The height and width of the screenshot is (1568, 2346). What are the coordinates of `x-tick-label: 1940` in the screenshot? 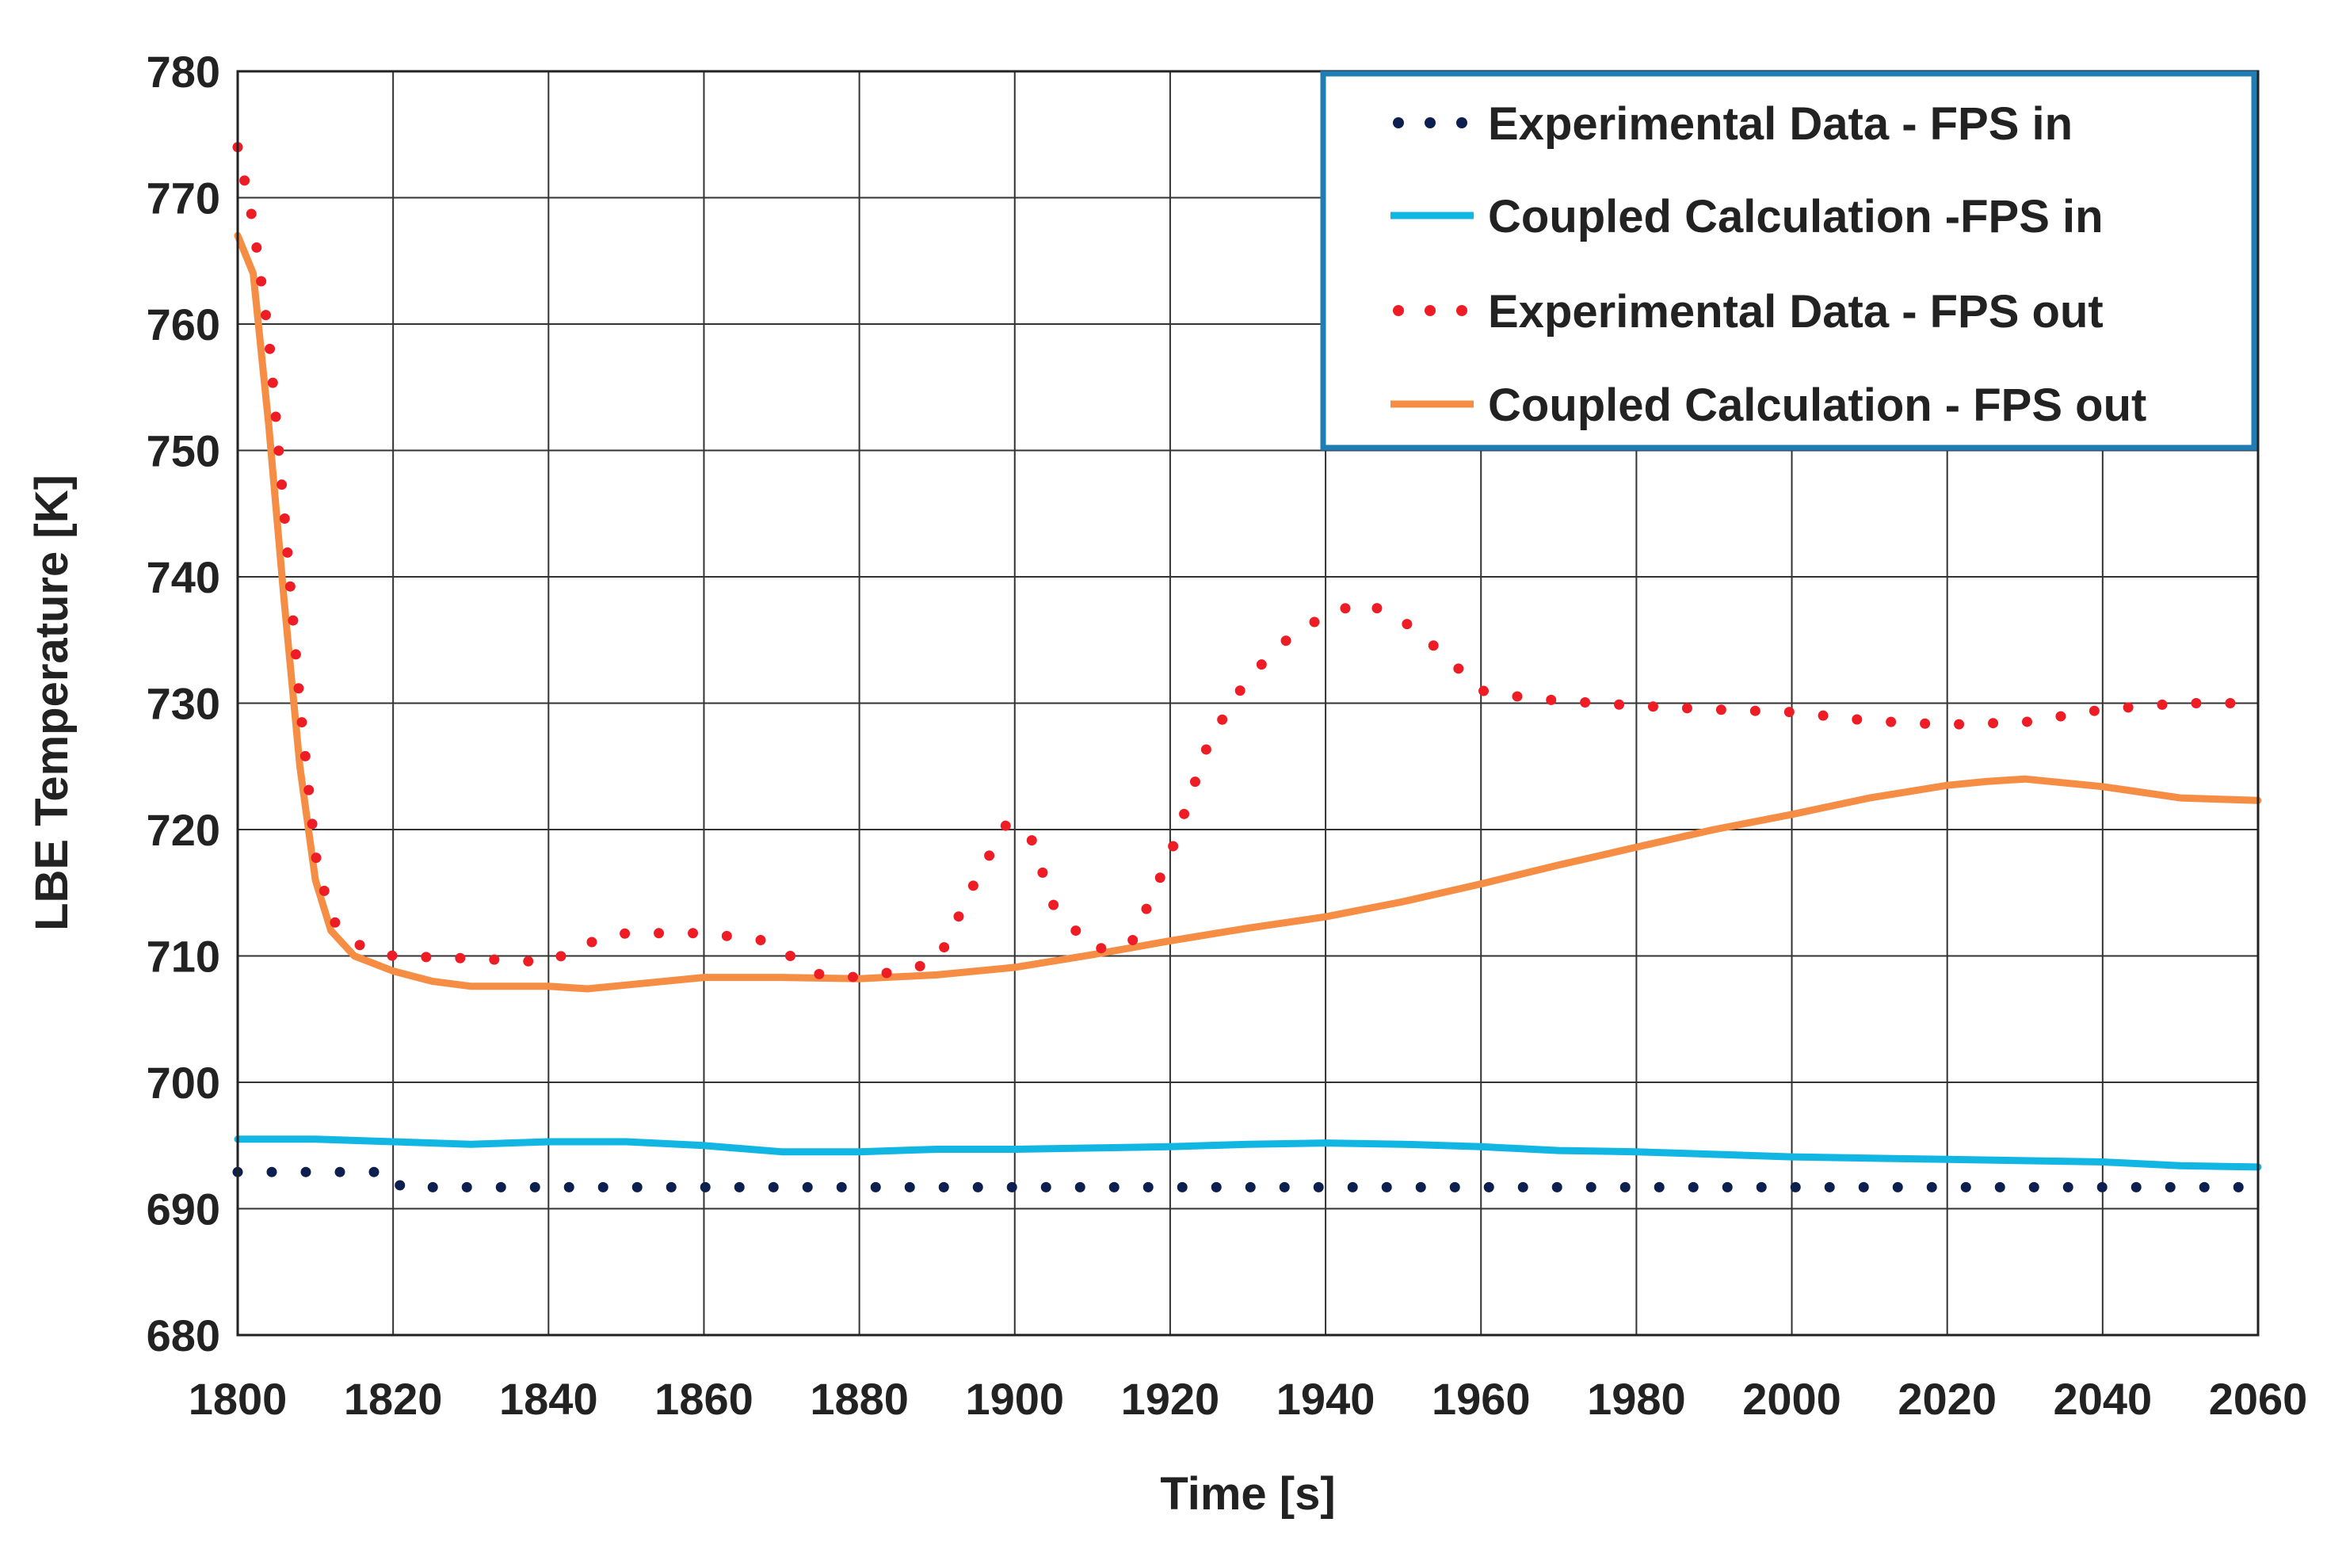 It's located at (1325, 1399).